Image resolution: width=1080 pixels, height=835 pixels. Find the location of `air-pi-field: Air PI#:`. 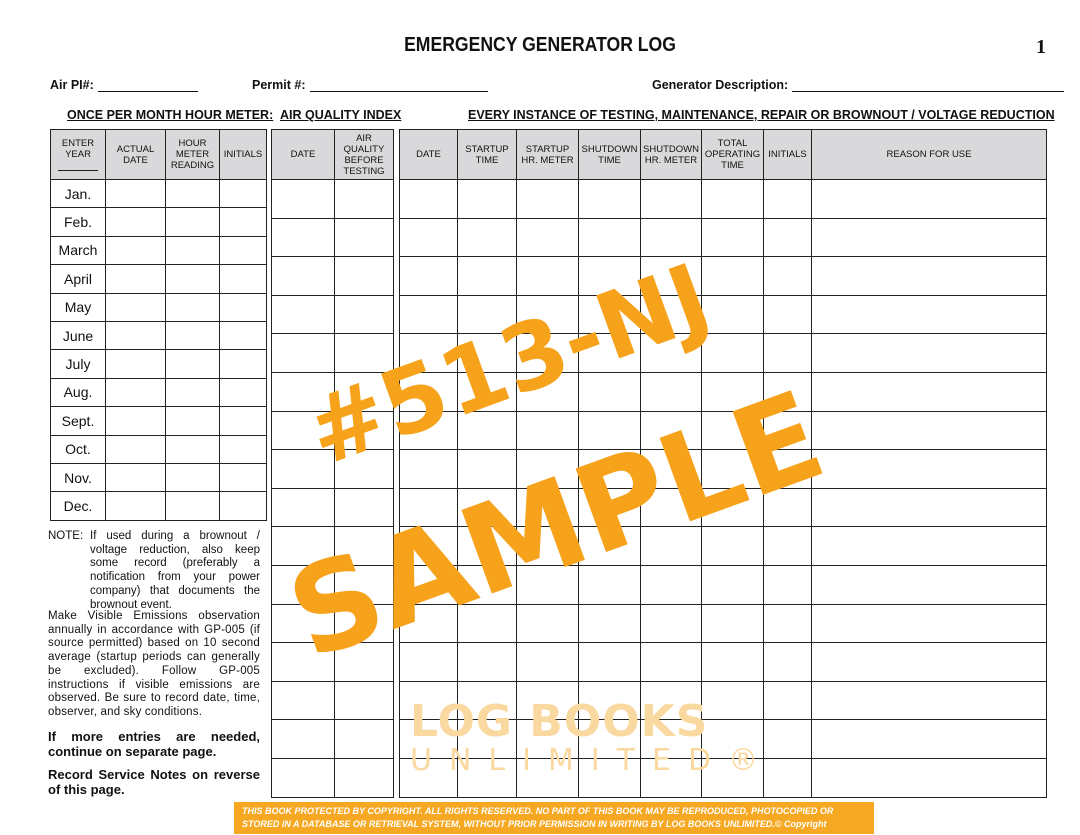

air-pi-field: Air PI#: is located at coordinates (124, 85).